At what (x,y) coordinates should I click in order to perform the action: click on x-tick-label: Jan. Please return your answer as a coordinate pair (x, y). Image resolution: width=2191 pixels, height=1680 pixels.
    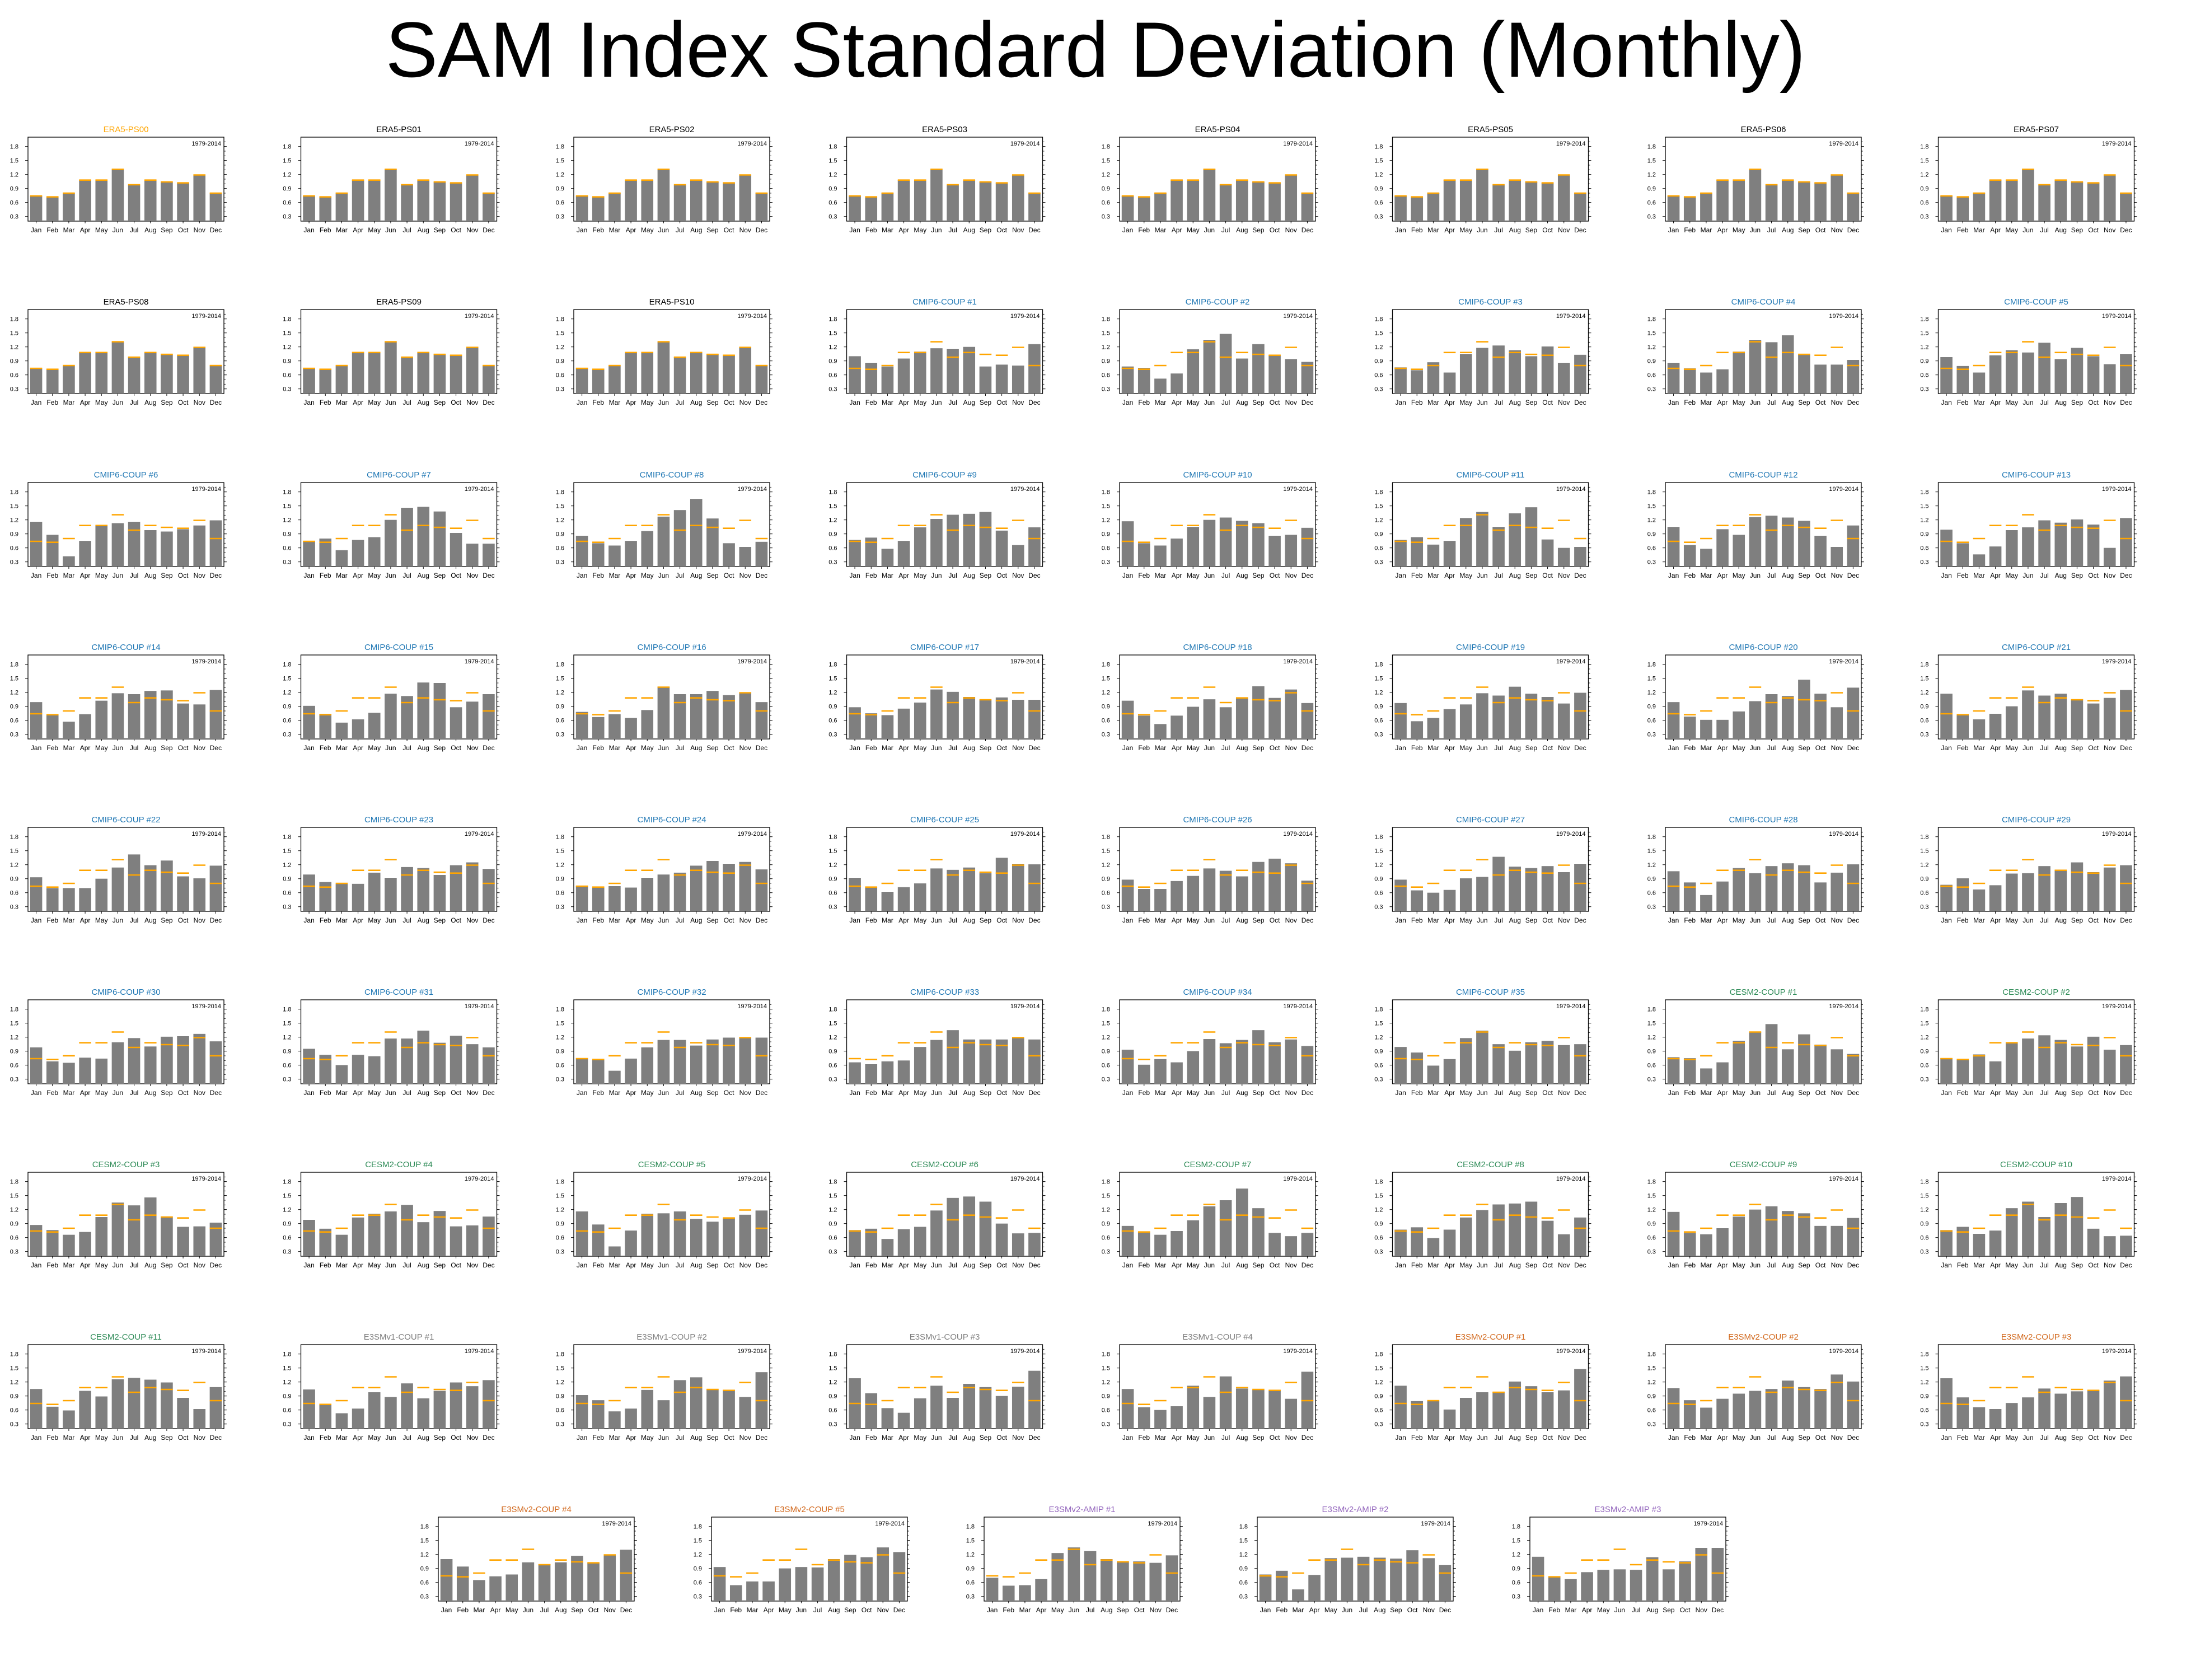
    Looking at the image, I should click on (1401, 575).